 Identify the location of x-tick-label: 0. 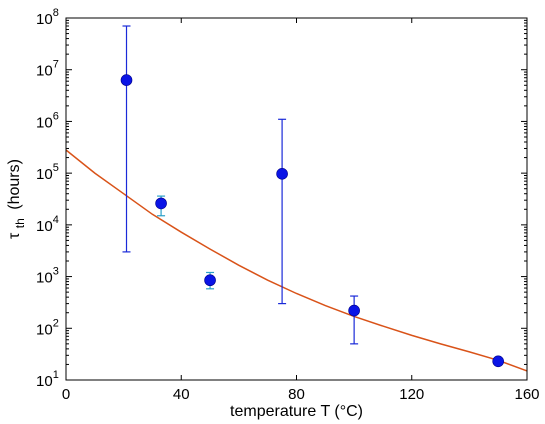
(66, 394).